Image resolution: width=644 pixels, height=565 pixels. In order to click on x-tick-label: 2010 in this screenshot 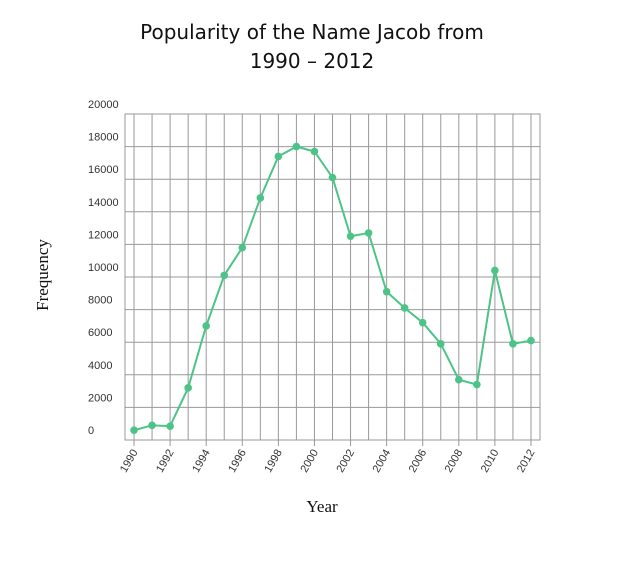, I will do `click(490, 461)`.